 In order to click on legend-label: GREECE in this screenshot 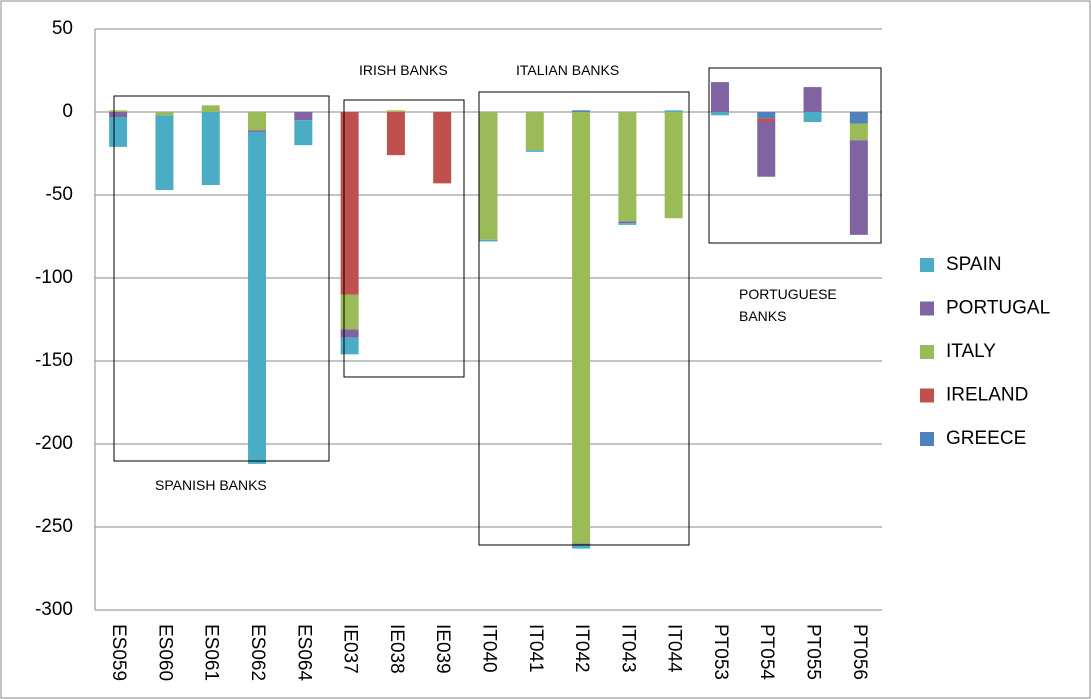, I will do `click(986, 438)`.